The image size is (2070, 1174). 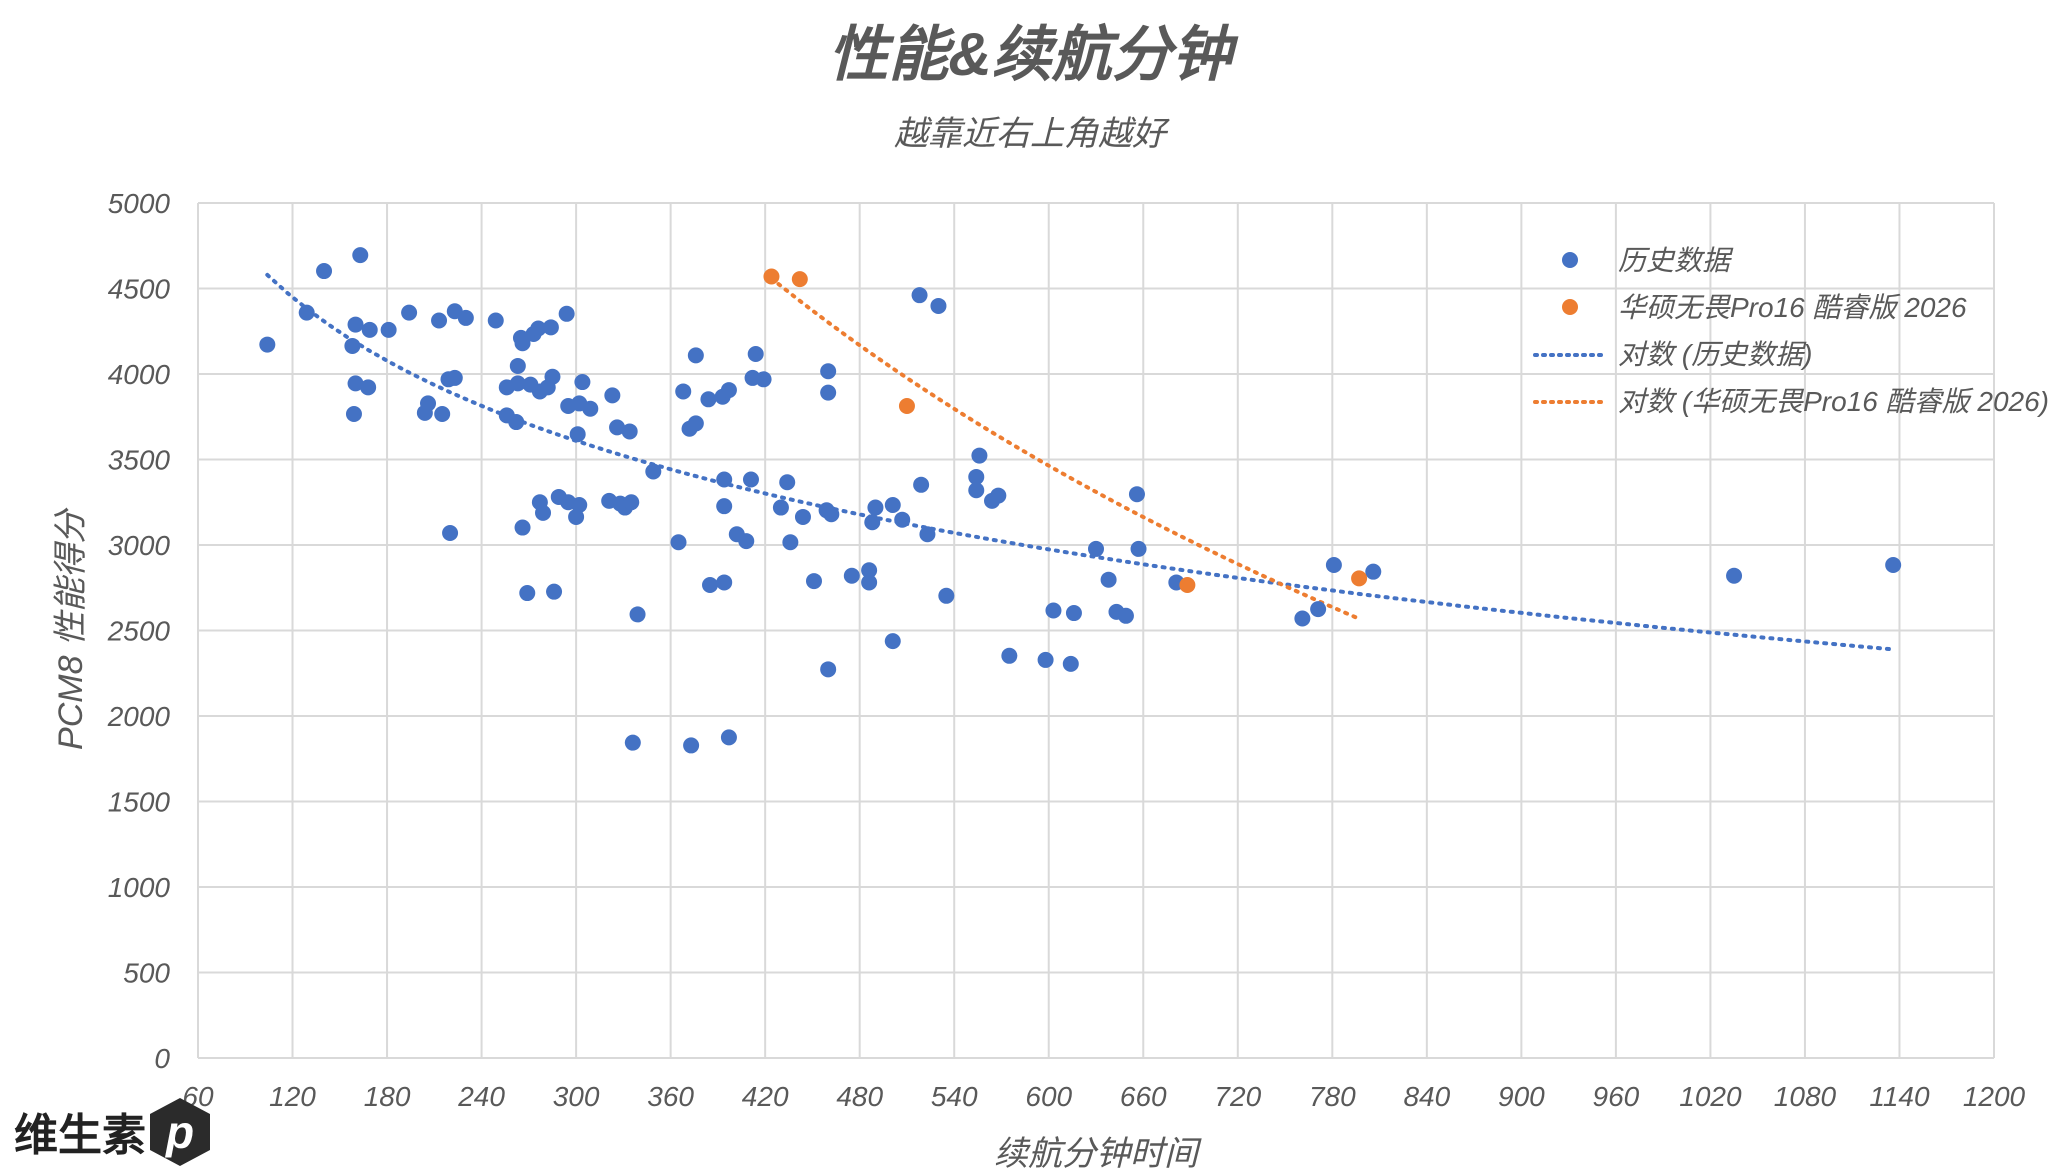 I want to click on y-axis-ticks: 0 500 1000 1500 2000 2500 3000 3500 4000 4500 5000, so click(x=139, y=631).